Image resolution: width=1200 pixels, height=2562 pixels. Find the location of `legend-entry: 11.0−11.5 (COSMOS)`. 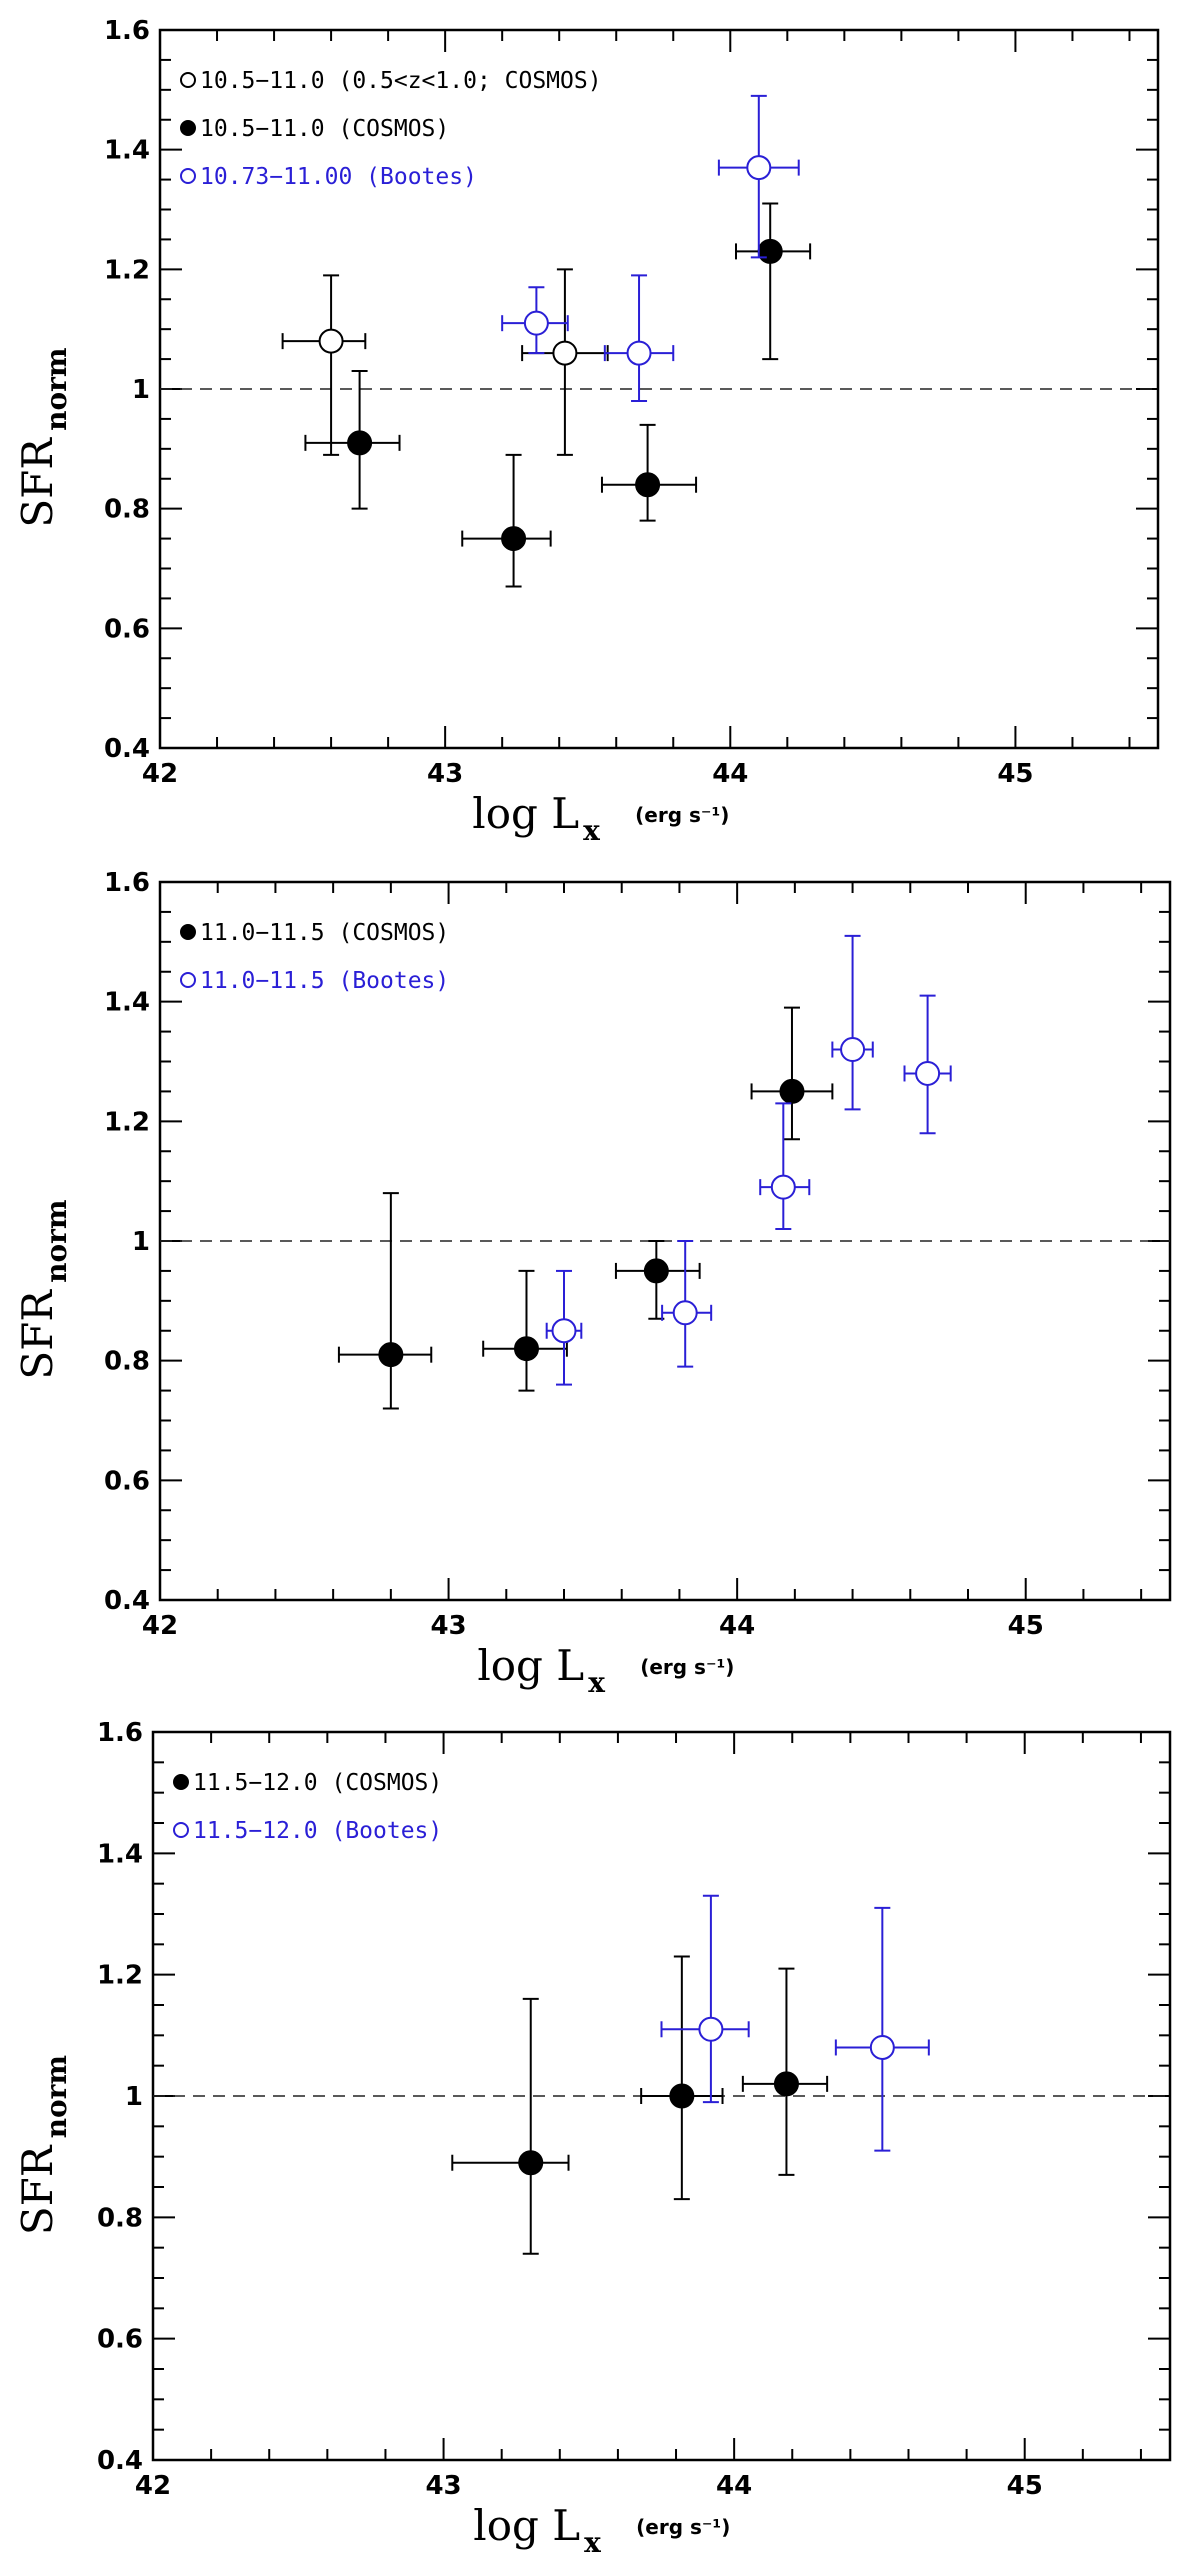

legend-entry: 11.0−11.5 (COSMOS) is located at coordinates (314, 933).